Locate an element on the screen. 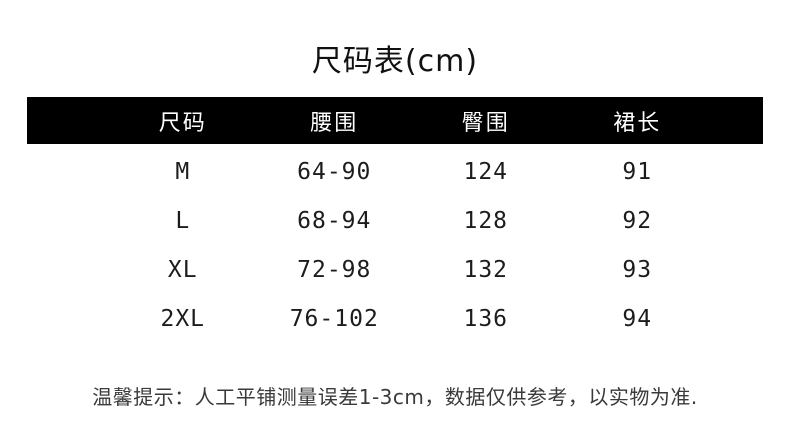 This screenshot has height=433, width=790. cell-hip: 132 is located at coordinates (486, 269).